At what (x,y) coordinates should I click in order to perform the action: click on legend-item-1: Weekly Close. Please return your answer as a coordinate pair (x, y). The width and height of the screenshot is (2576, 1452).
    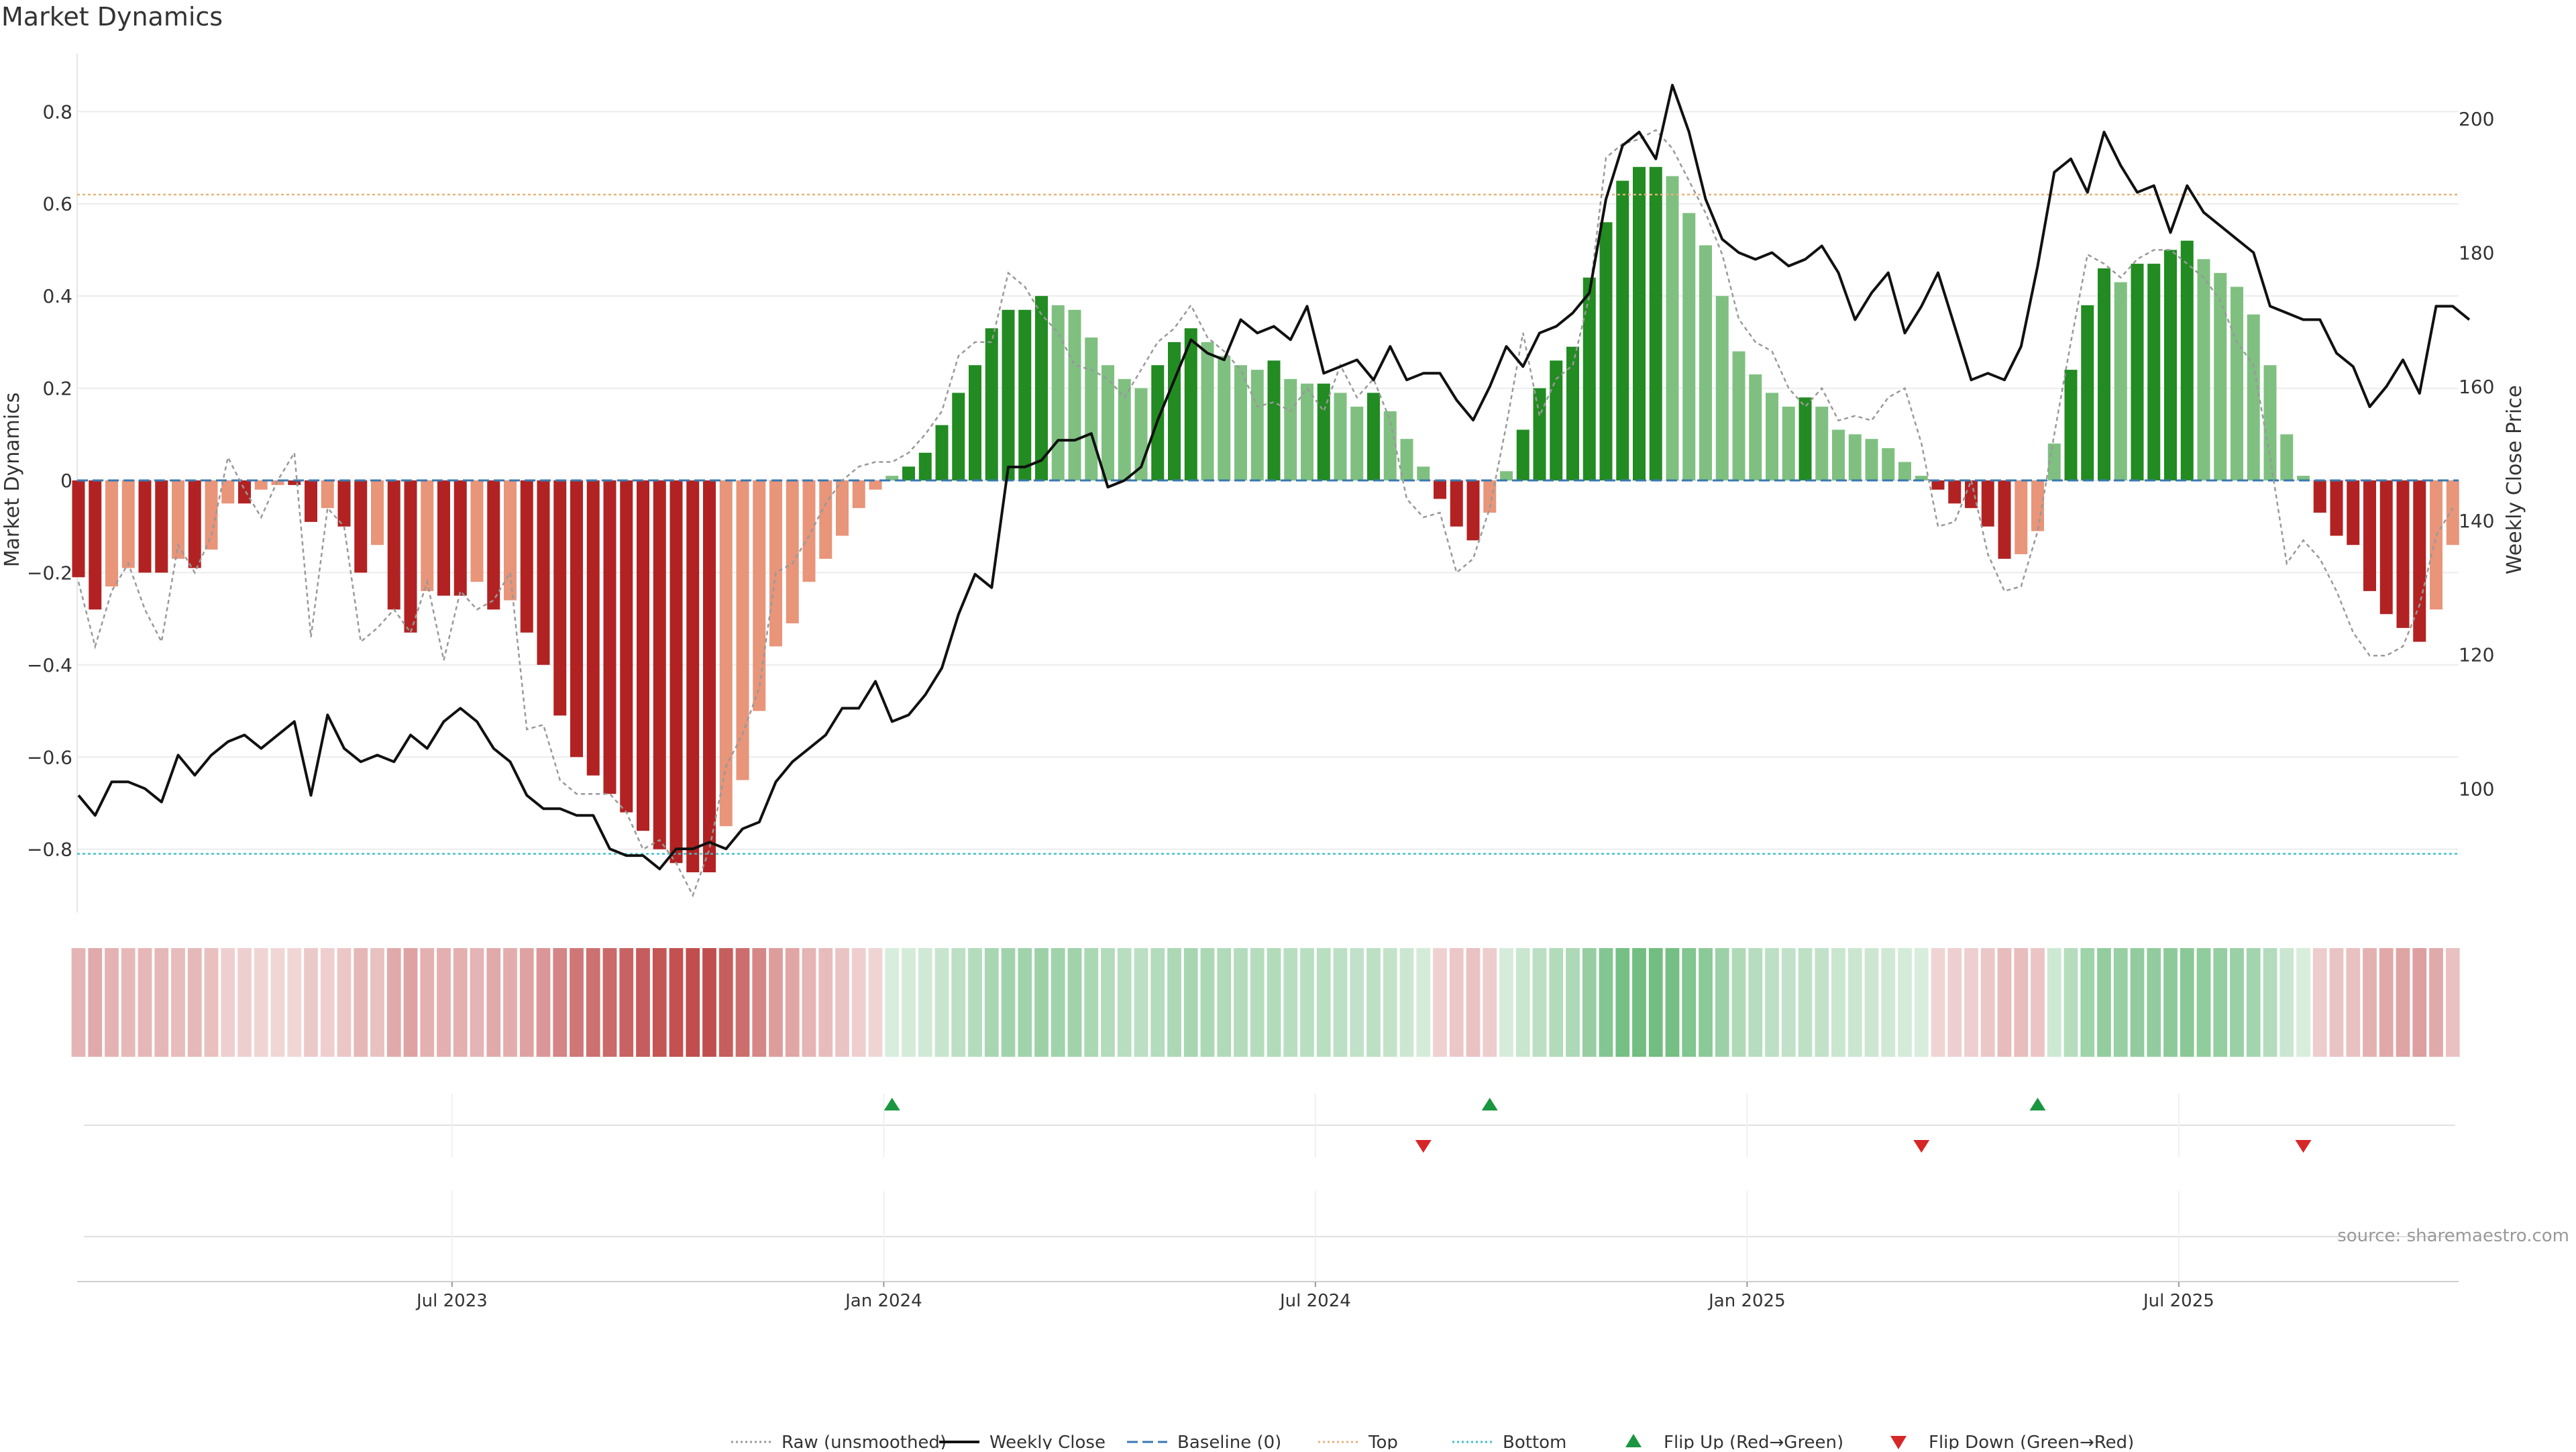
    Looking at the image, I should click on (1022, 1443).